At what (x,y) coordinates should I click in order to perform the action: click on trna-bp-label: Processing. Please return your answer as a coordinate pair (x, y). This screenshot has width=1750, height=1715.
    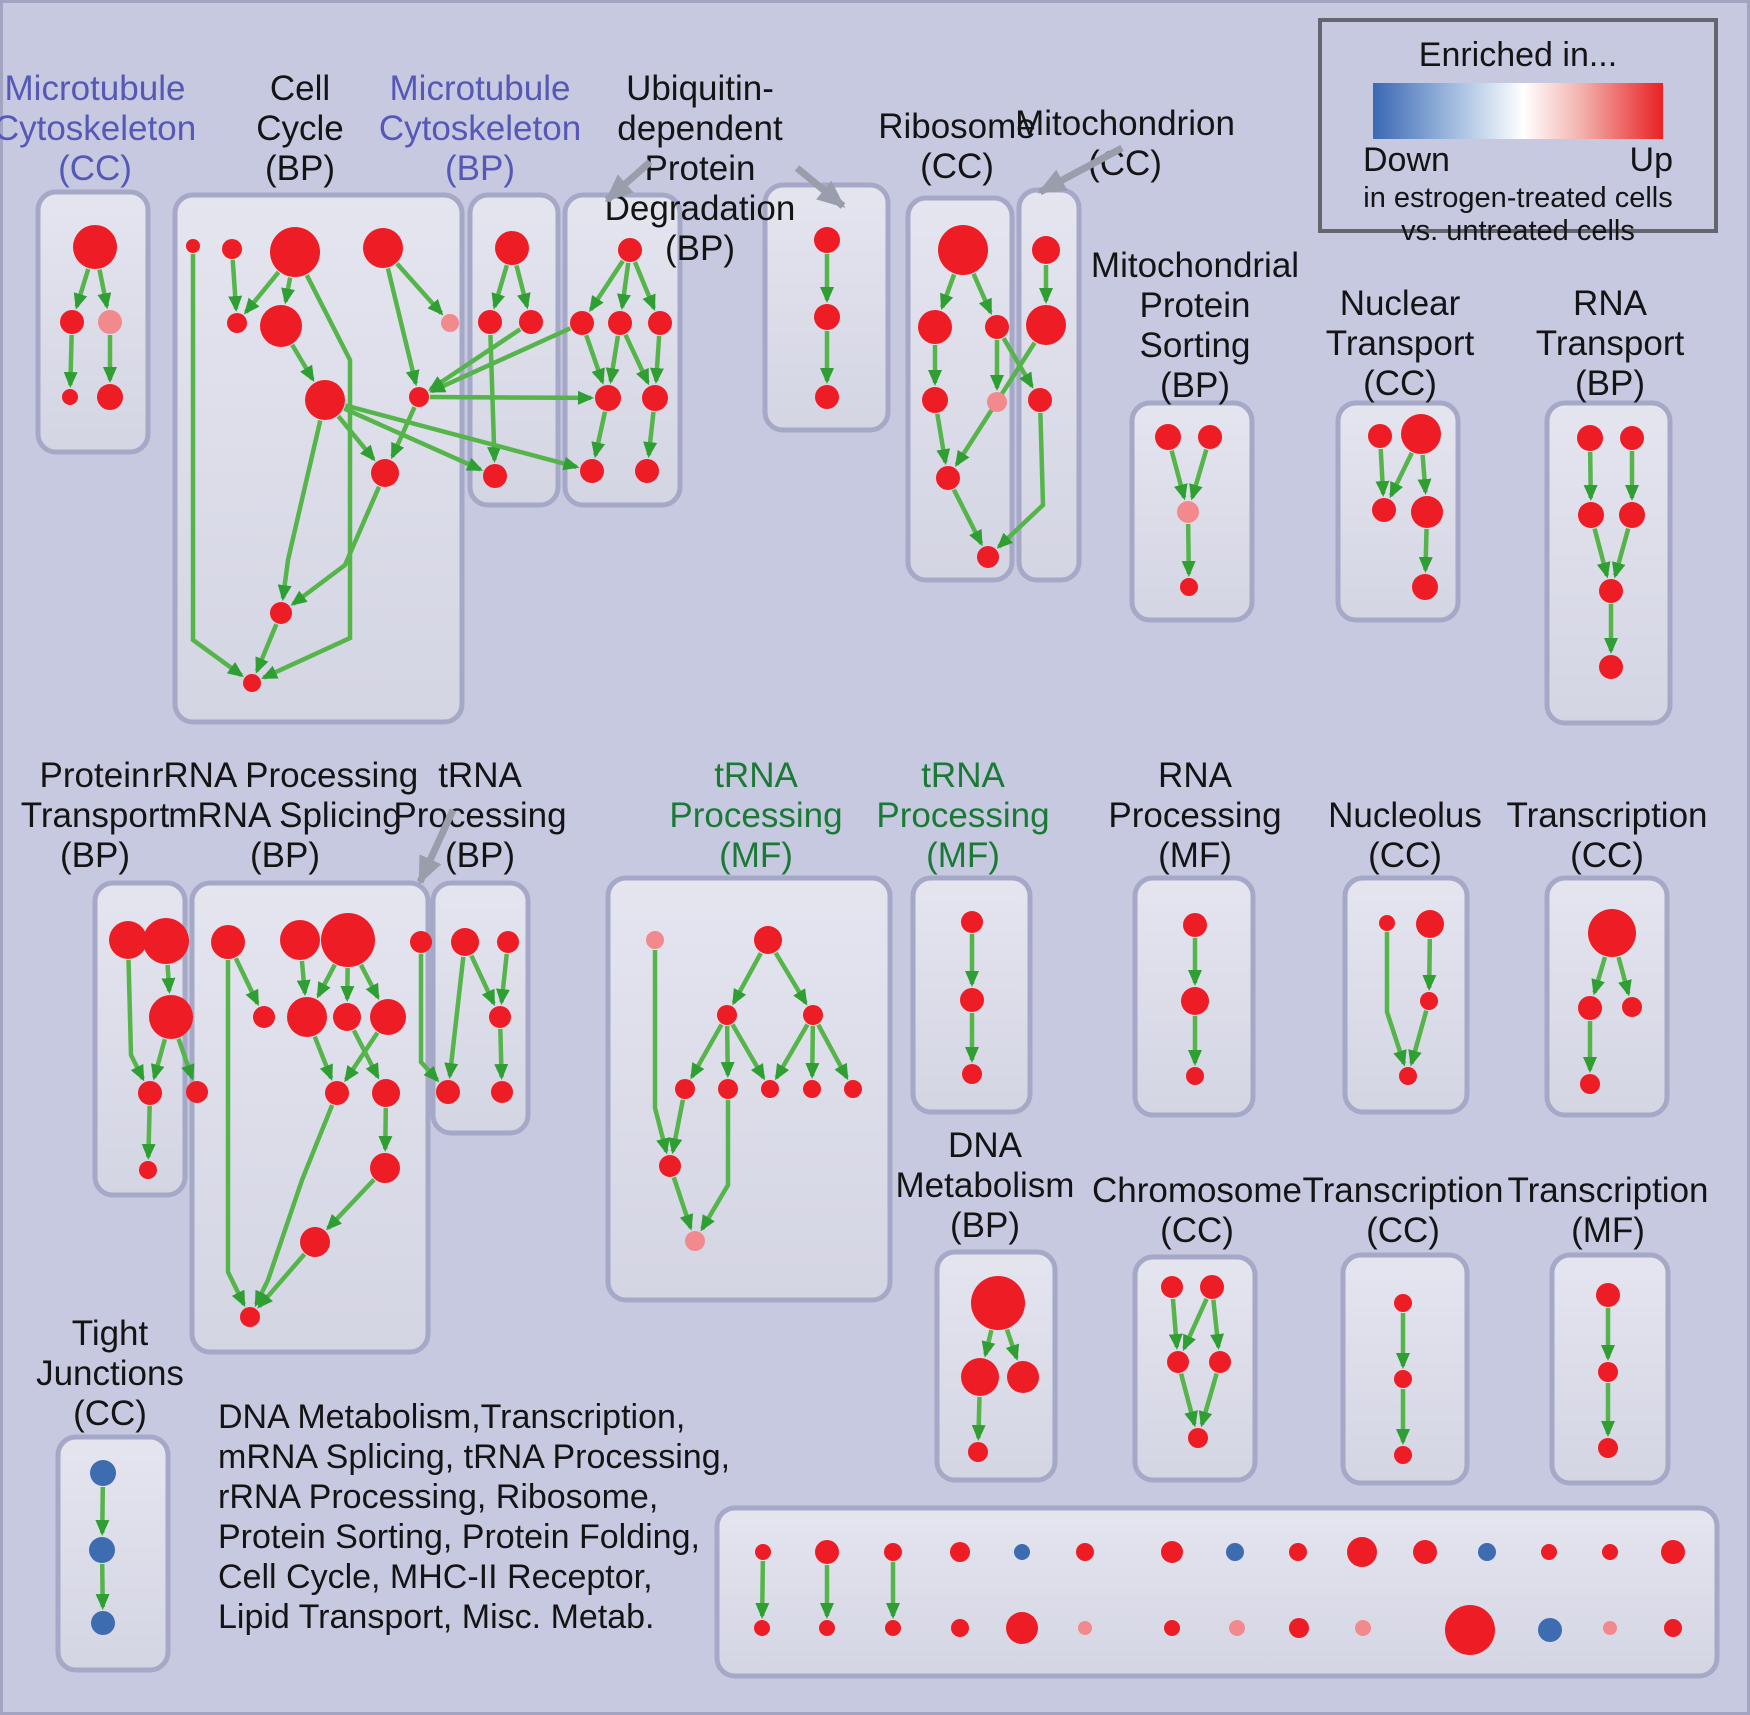
    Looking at the image, I should click on (479, 815).